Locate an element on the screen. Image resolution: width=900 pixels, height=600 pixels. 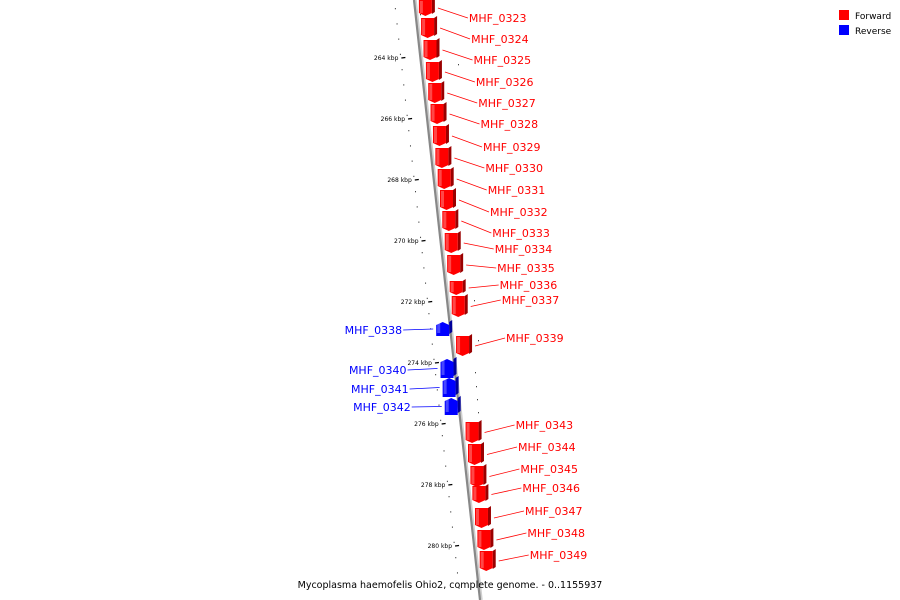
gene-label: MHF_0329 is located at coordinates (512, 147).